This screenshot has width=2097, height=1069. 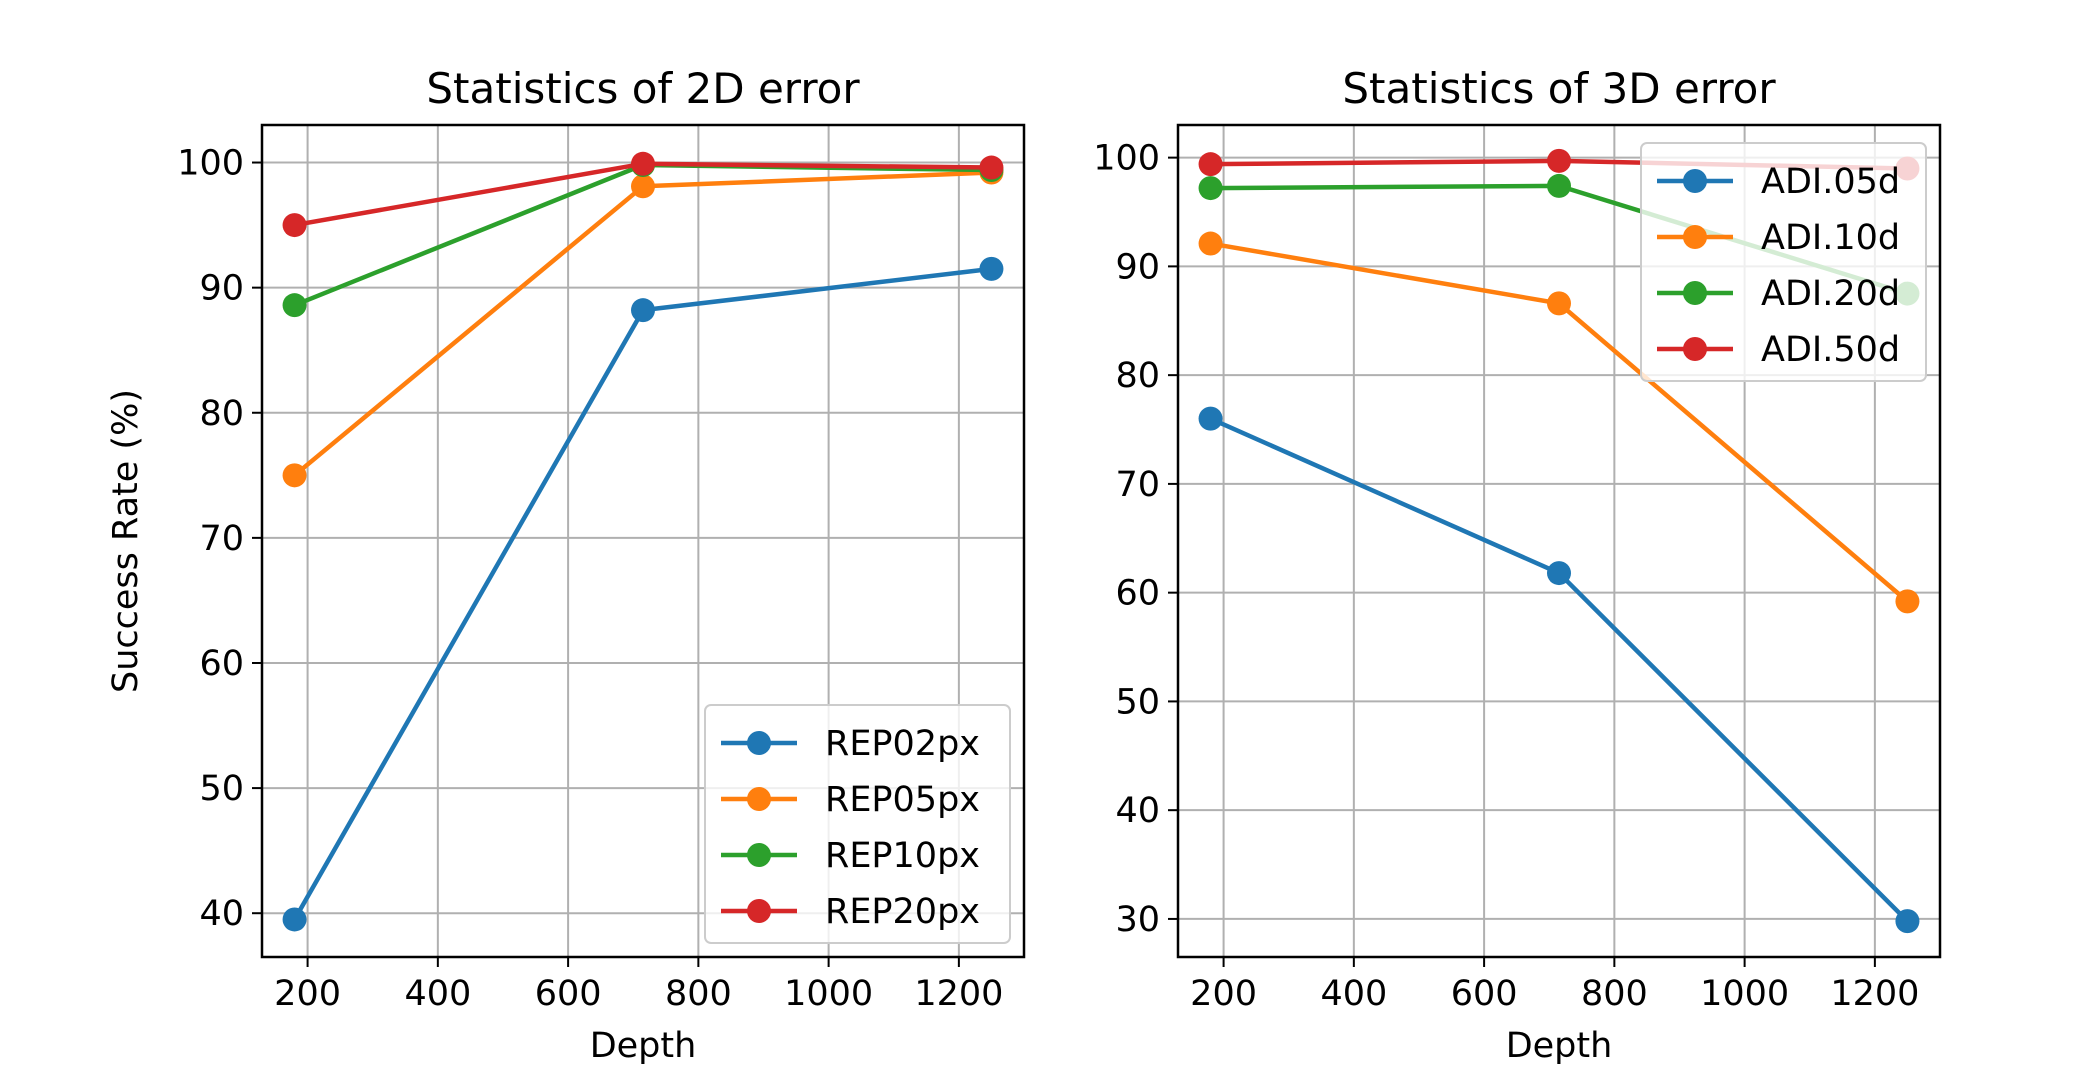 What do you see at coordinates (1559, 88) in the screenshot?
I see `chart-title: Statistics of 3D error` at bounding box center [1559, 88].